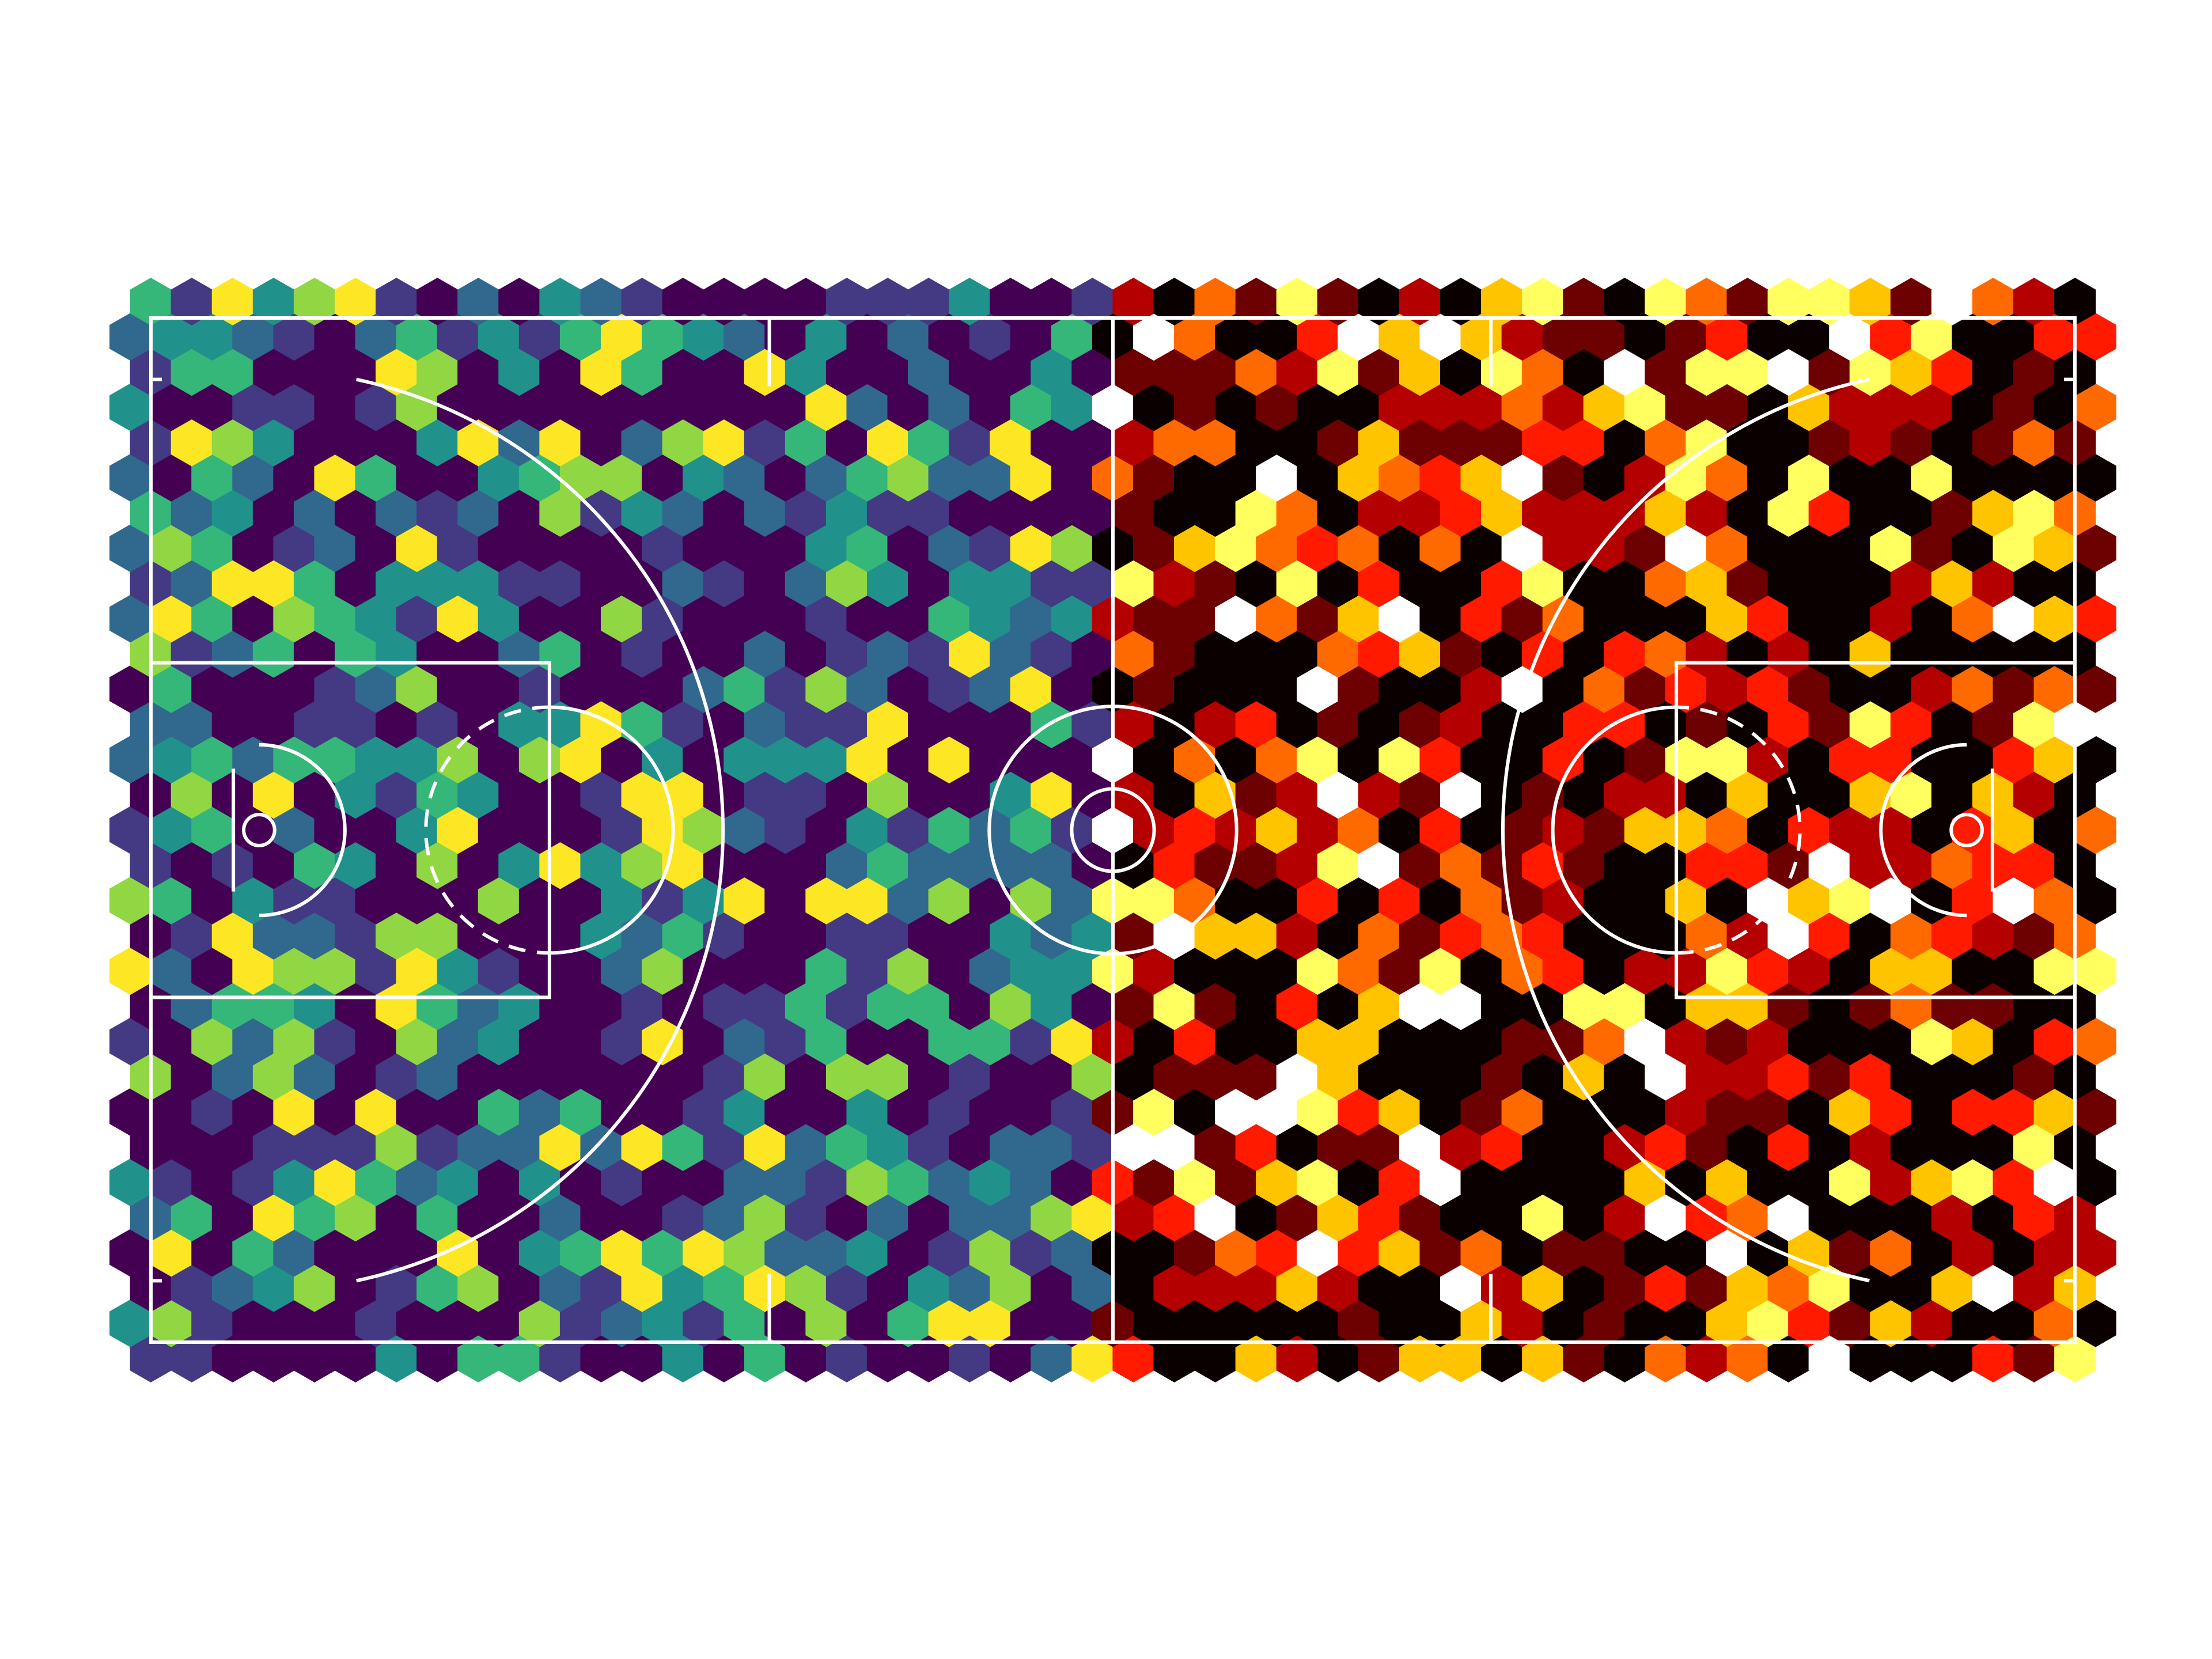  What do you see at coordinates (1876, 830) in the screenshot?
I see `key-area` at bounding box center [1876, 830].